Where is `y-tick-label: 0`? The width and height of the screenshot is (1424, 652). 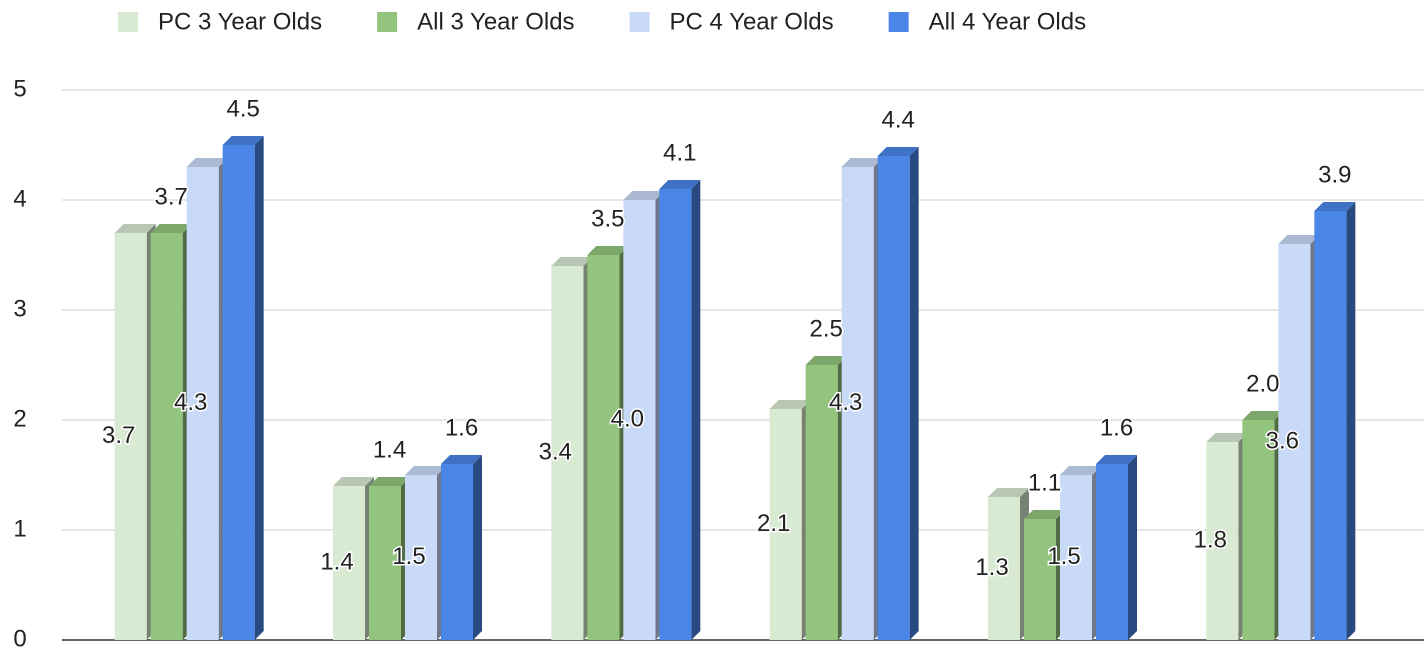
y-tick-label: 0 is located at coordinates (19, 638).